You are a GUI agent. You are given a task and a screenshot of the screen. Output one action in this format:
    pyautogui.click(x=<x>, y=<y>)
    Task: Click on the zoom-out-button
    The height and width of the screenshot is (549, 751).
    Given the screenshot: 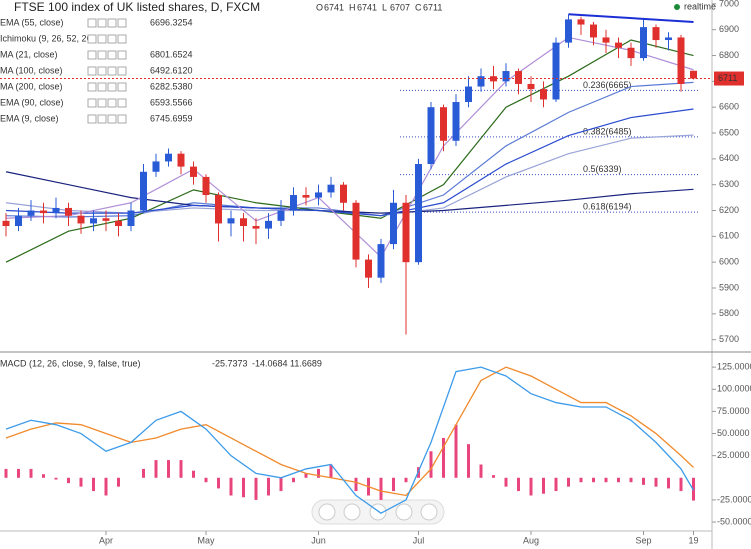 What is the action you would take?
    pyautogui.click(x=352, y=512)
    